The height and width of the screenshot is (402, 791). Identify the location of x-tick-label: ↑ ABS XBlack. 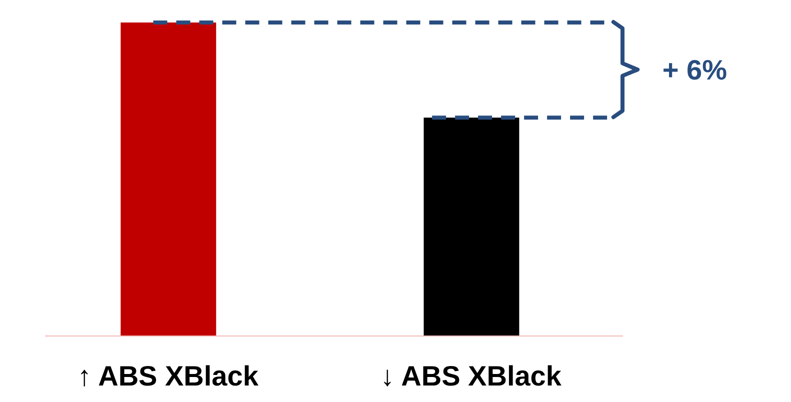
(168, 376).